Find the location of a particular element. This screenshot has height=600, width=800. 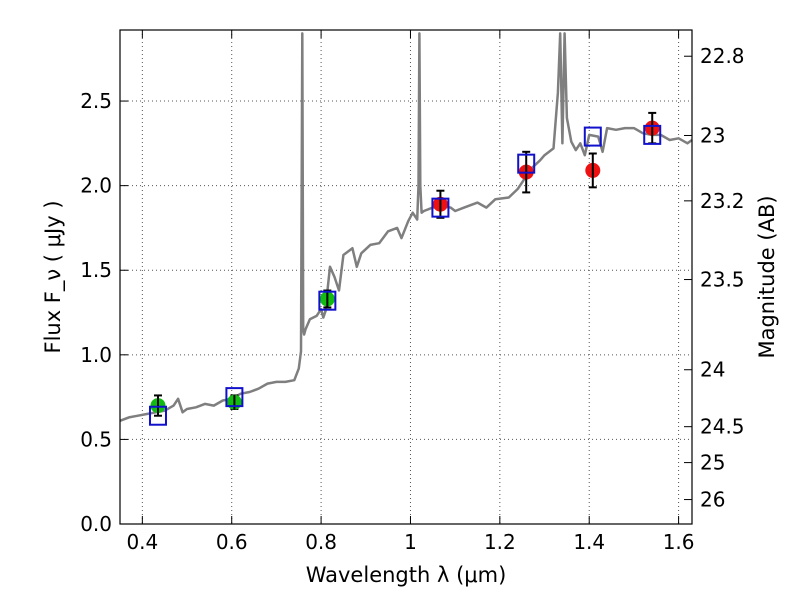

mag-tick-label: 24 is located at coordinates (712, 370).